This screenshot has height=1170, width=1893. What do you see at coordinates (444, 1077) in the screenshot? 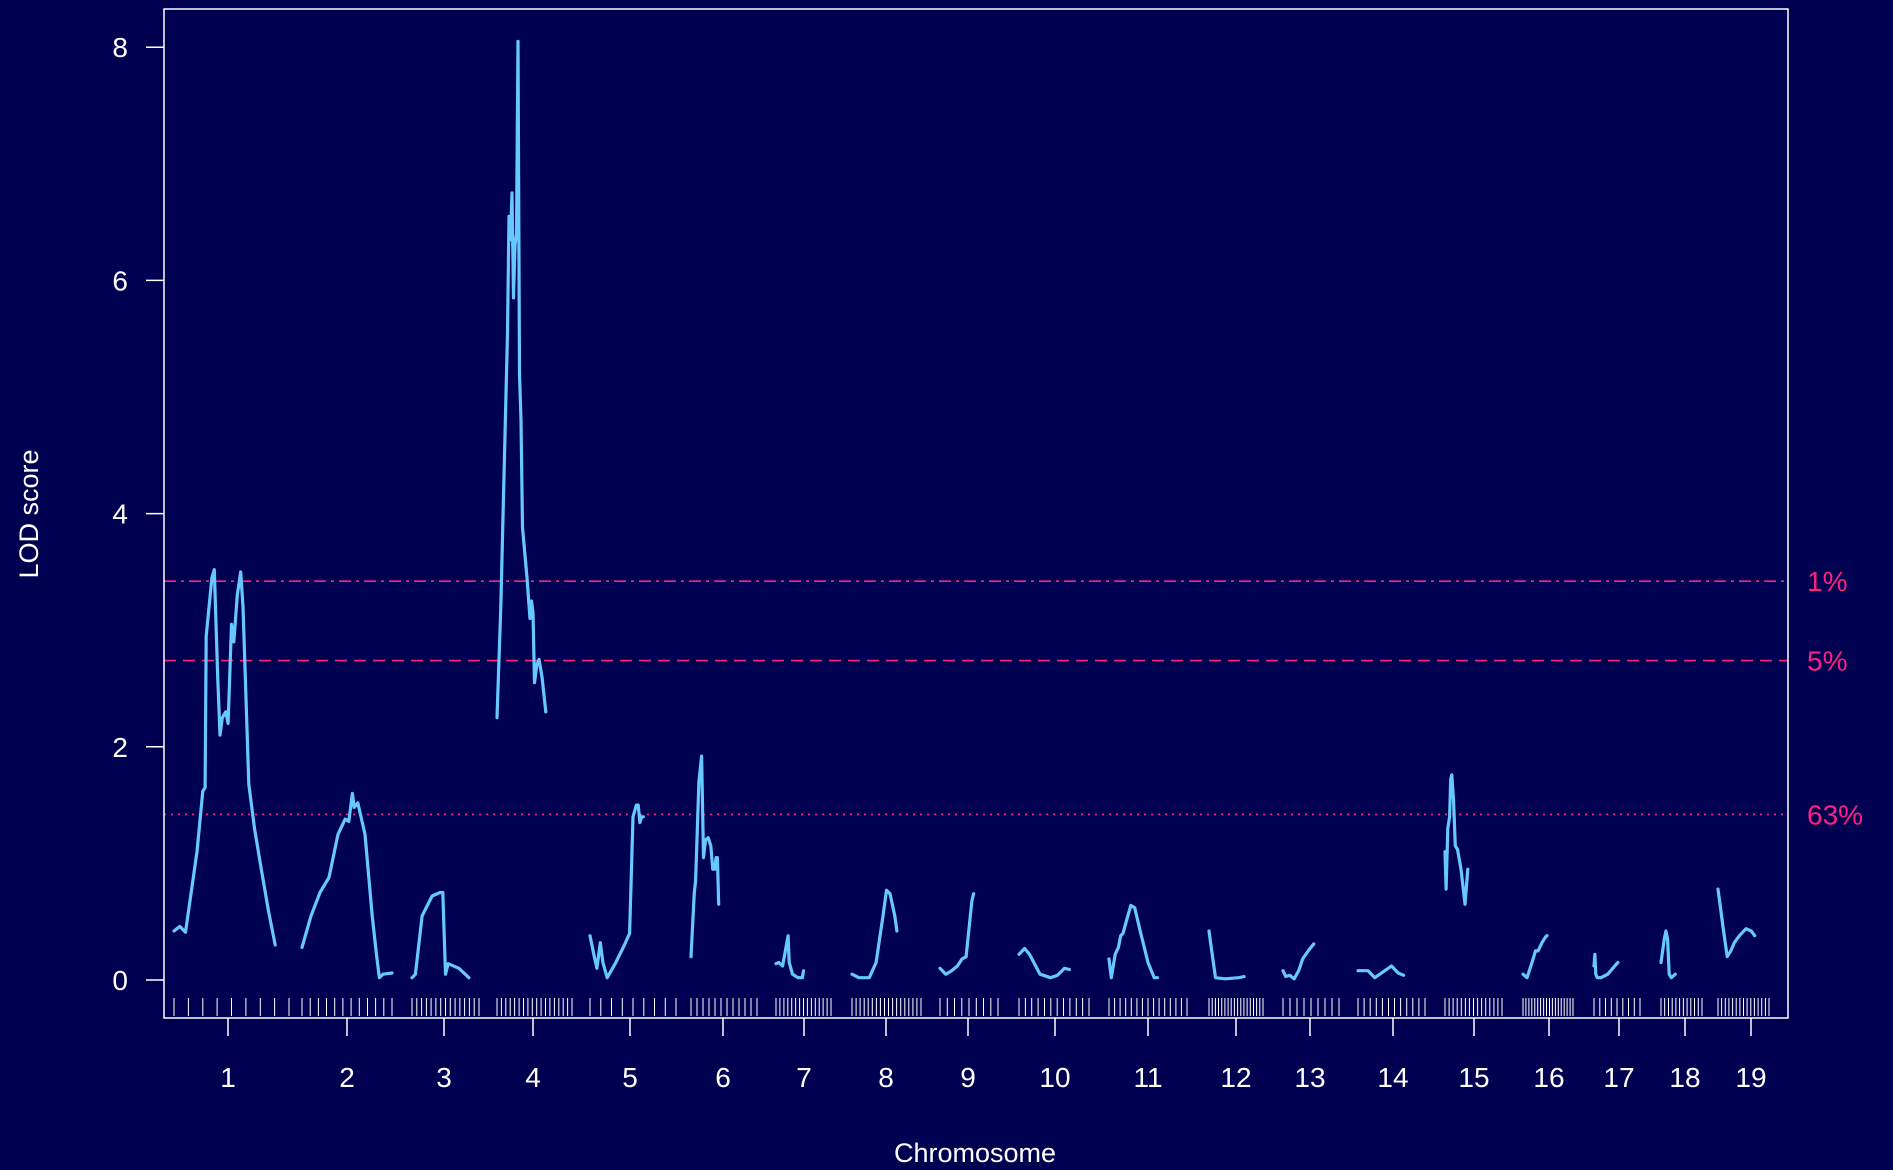
I see `x-tick-label: 3` at bounding box center [444, 1077].